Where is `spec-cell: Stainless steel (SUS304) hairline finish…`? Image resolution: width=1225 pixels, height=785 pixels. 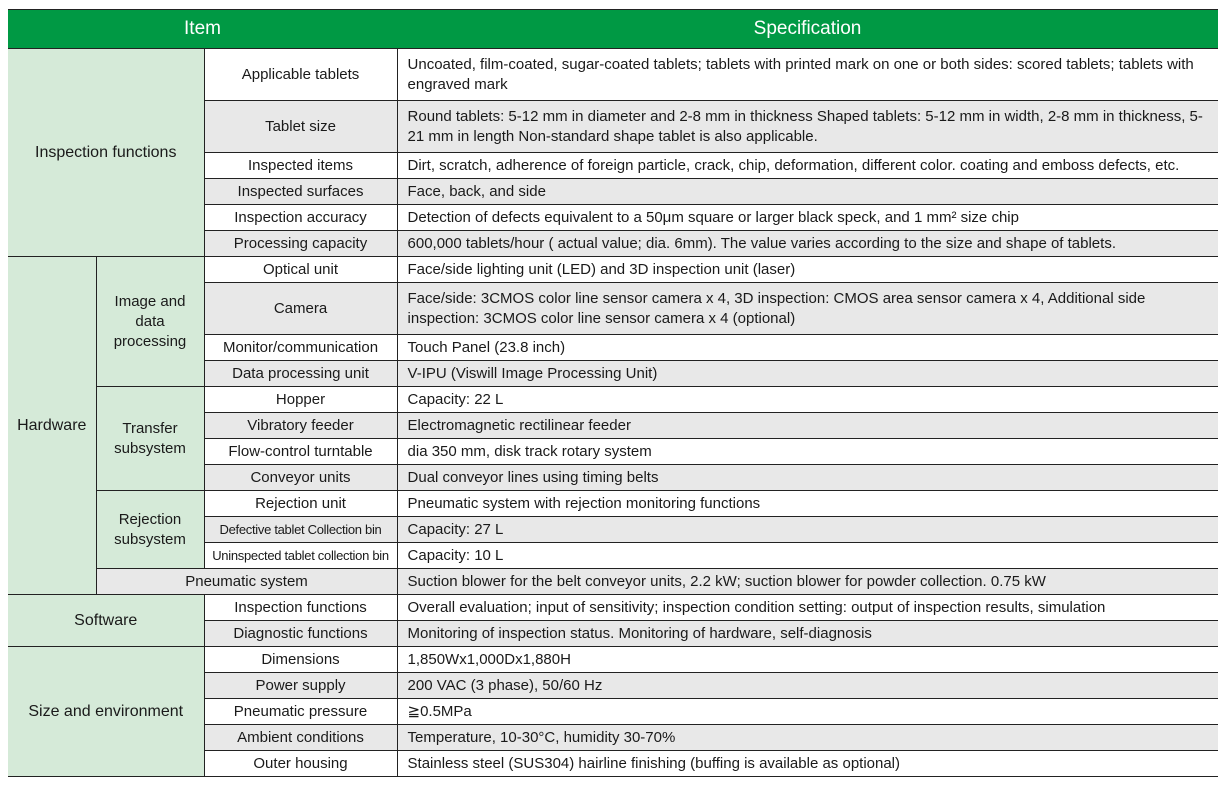 spec-cell: Stainless steel (SUS304) hairline finish… is located at coordinates (807, 763).